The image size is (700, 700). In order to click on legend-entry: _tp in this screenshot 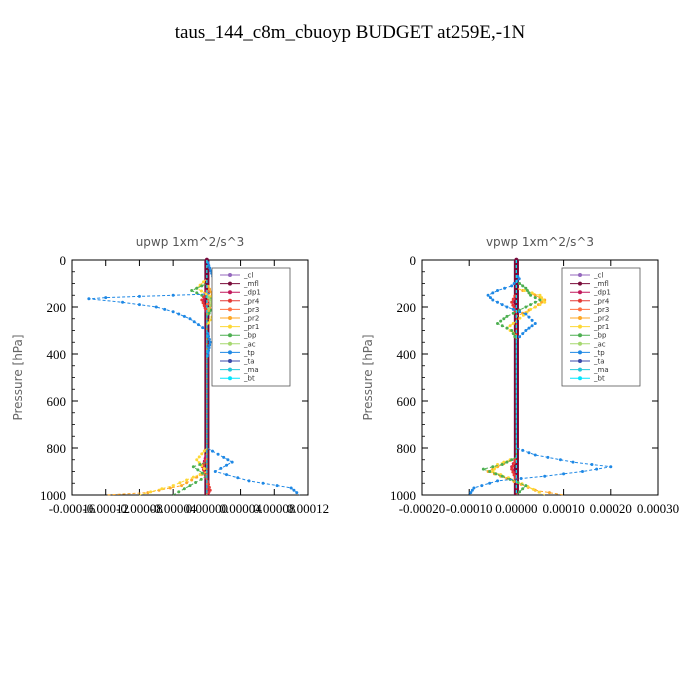, I will do `click(249, 353)`.